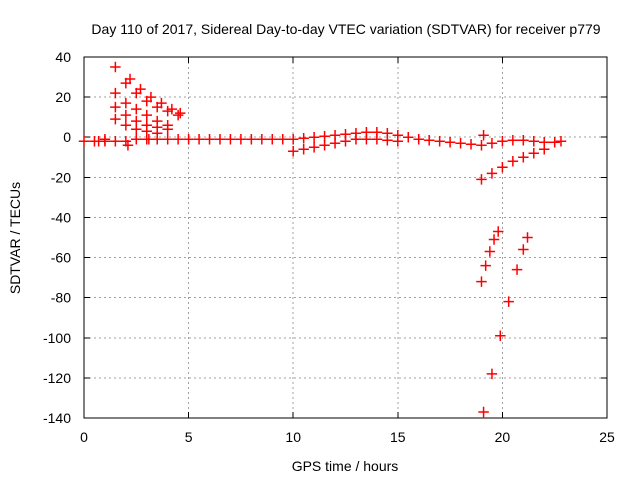 The height and width of the screenshot is (480, 640). I want to click on x-tick-label: 15, so click(398, 437).